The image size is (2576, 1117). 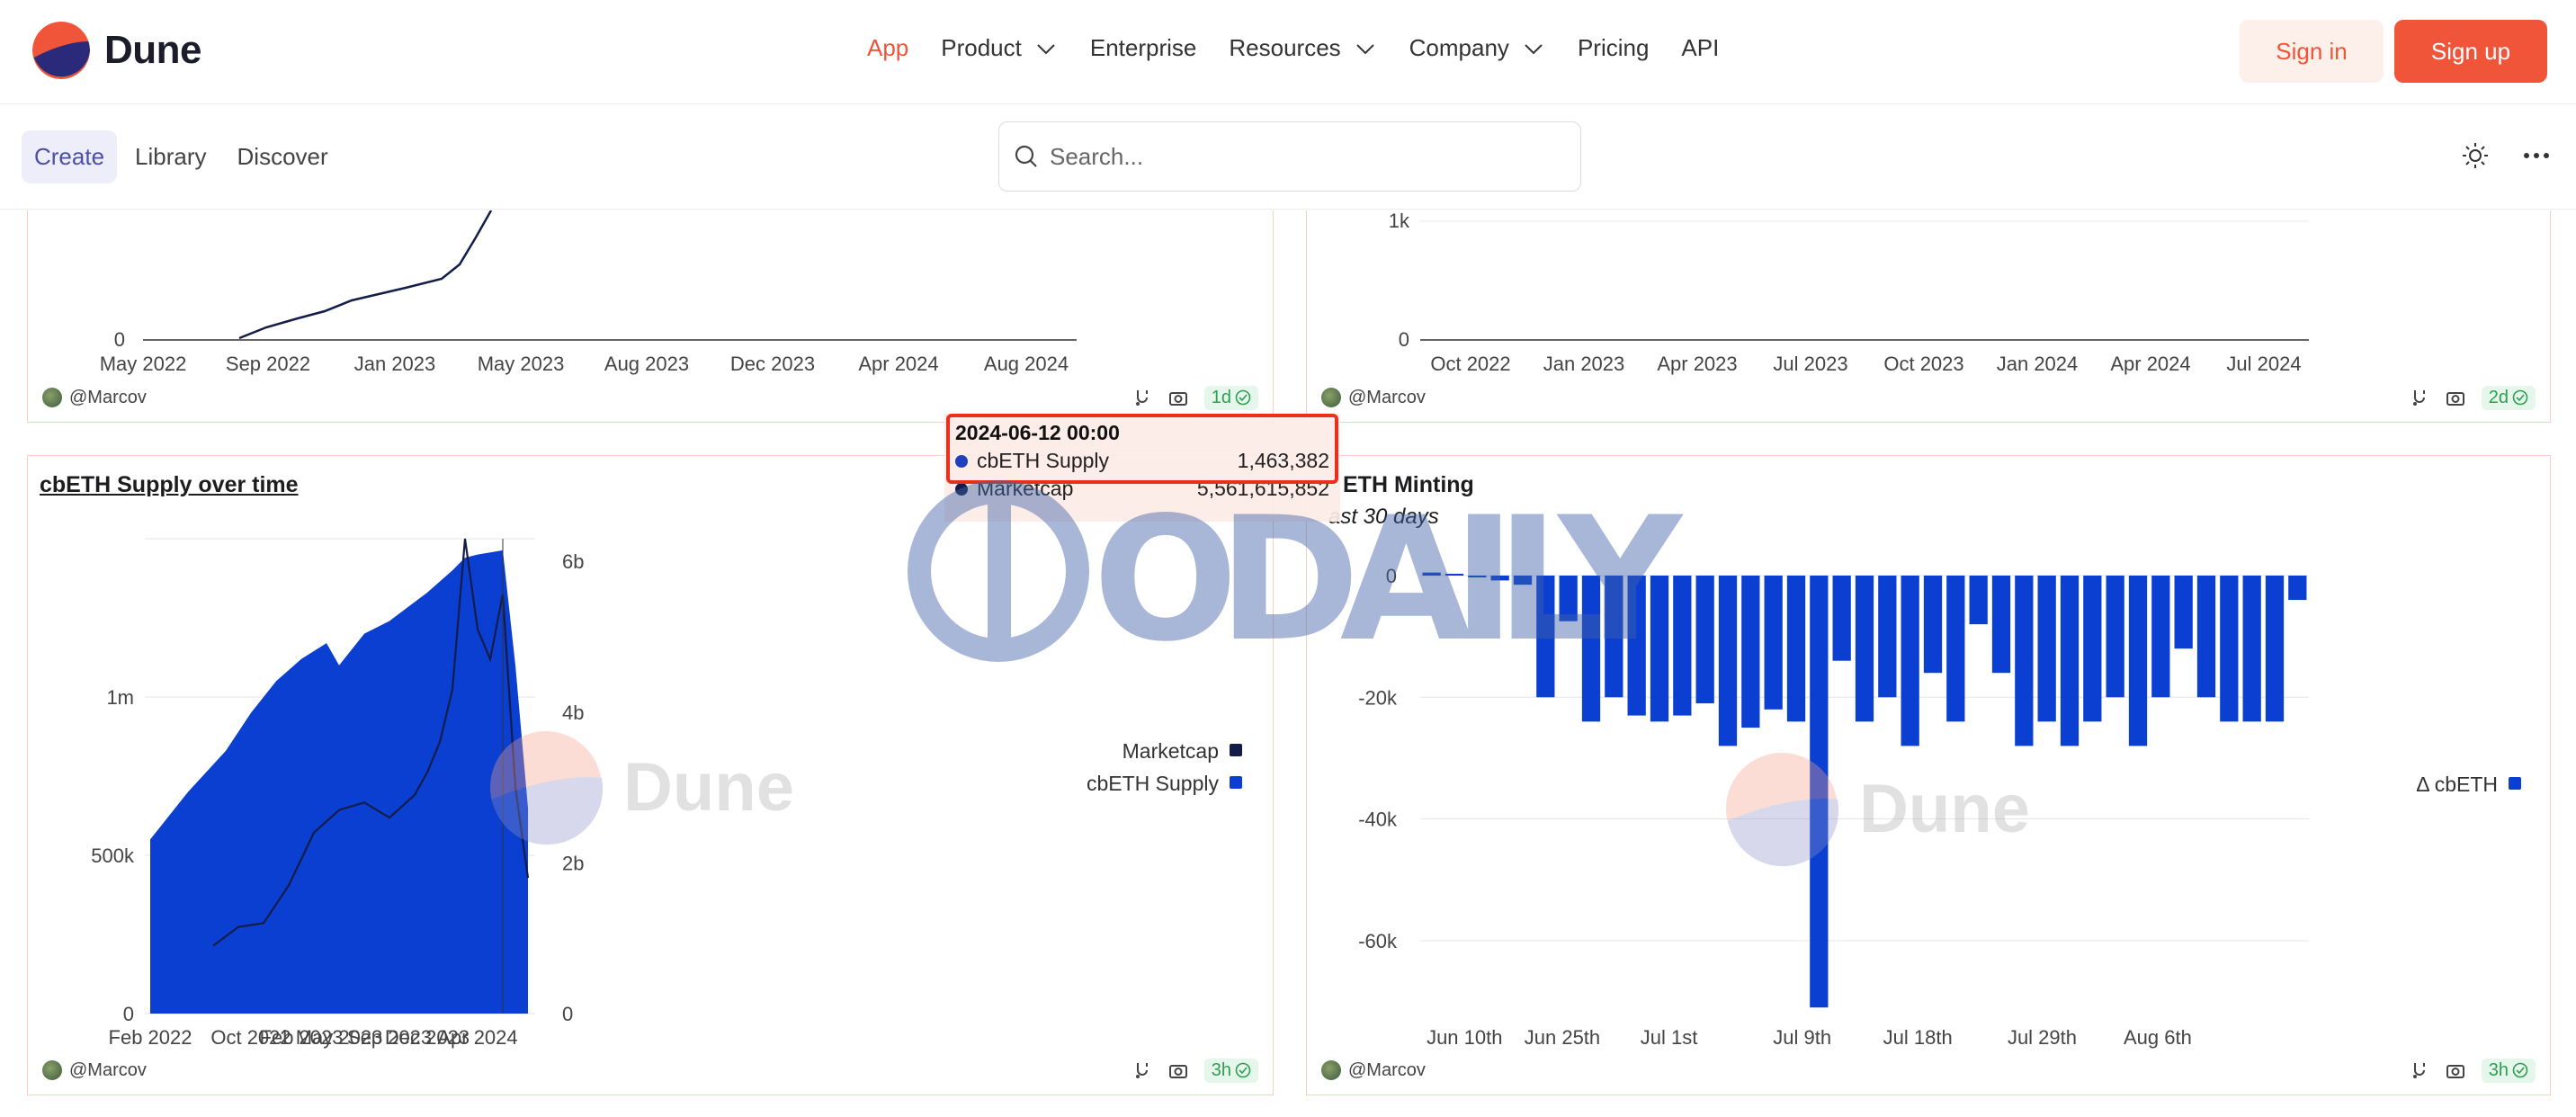 I want to click on chart-title: cbETH Supply over time, so click(x=169, y=484).